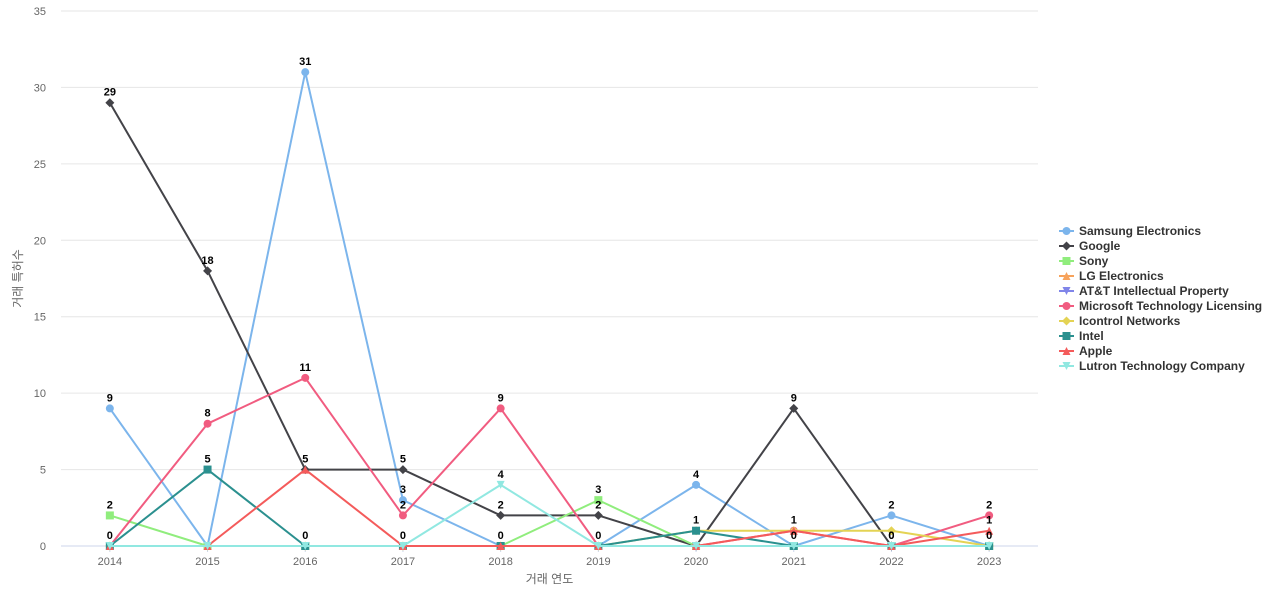  What do you see at coordinates (43, 471) in the screenshot?
I see `y-tick-label: 5` at bounding box center [43, 471].